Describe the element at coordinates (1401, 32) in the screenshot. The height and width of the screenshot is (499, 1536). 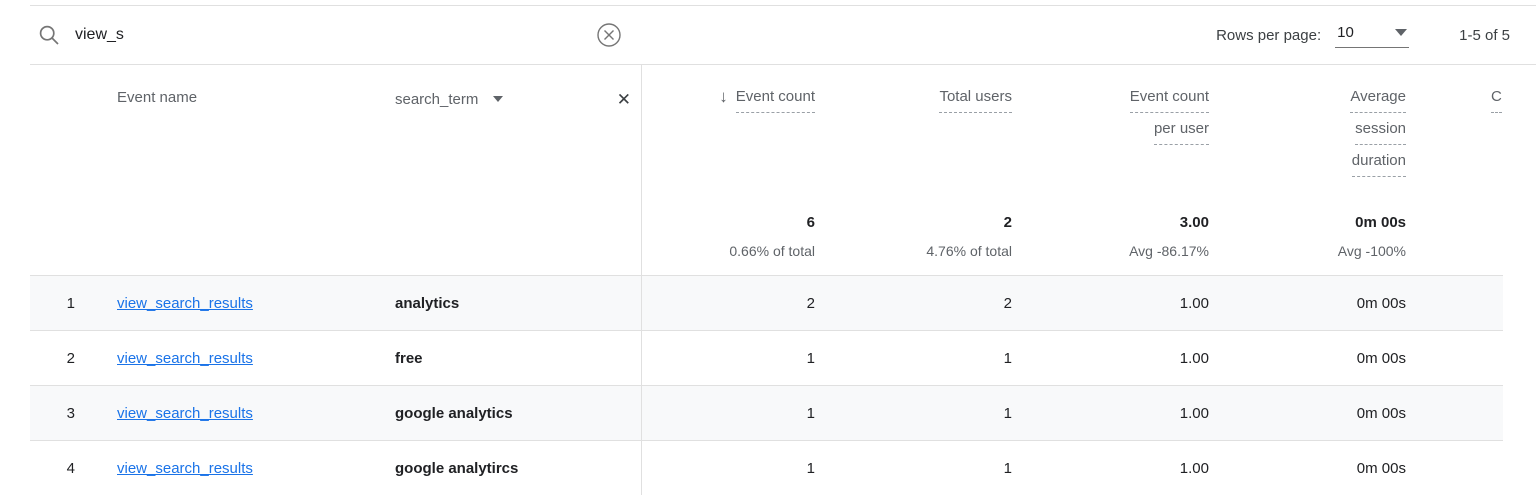
I see `chevron-down-icon` at that location.